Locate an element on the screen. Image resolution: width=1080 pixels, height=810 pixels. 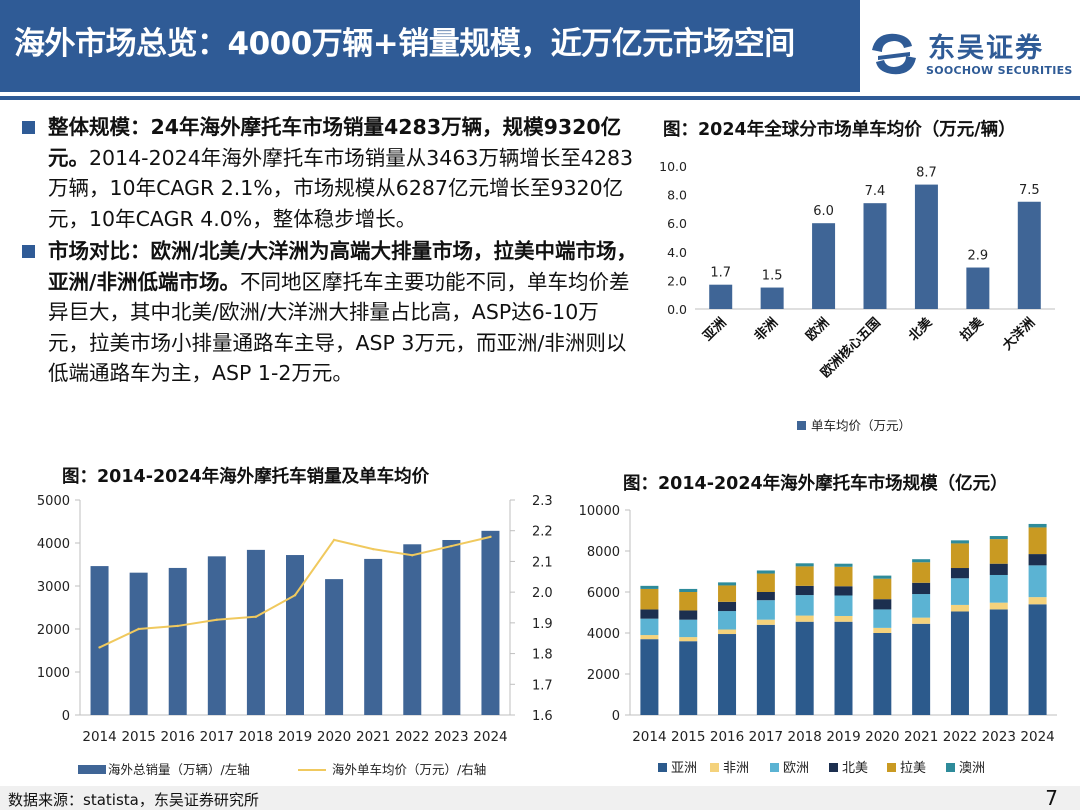
x-tick-label: 2023 is located at coordinates (451, 737).